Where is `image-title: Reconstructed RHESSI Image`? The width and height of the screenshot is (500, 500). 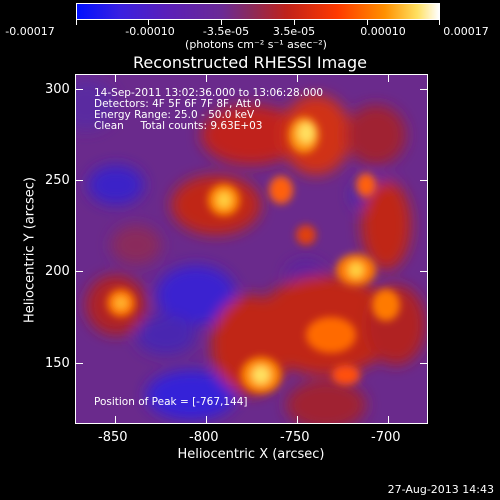 image-title: Reconstructed RHESSI Image is located at coordinates (250, 62).